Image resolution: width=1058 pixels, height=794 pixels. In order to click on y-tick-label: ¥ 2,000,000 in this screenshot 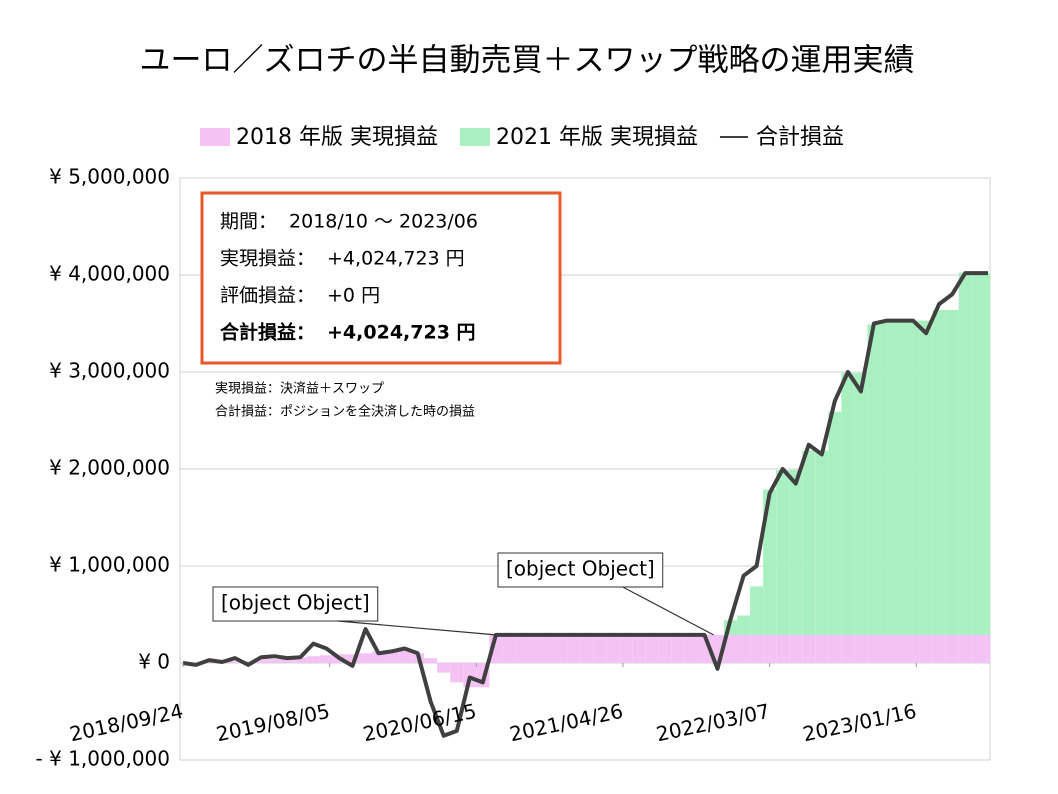, I will do `click(109, 468)`.